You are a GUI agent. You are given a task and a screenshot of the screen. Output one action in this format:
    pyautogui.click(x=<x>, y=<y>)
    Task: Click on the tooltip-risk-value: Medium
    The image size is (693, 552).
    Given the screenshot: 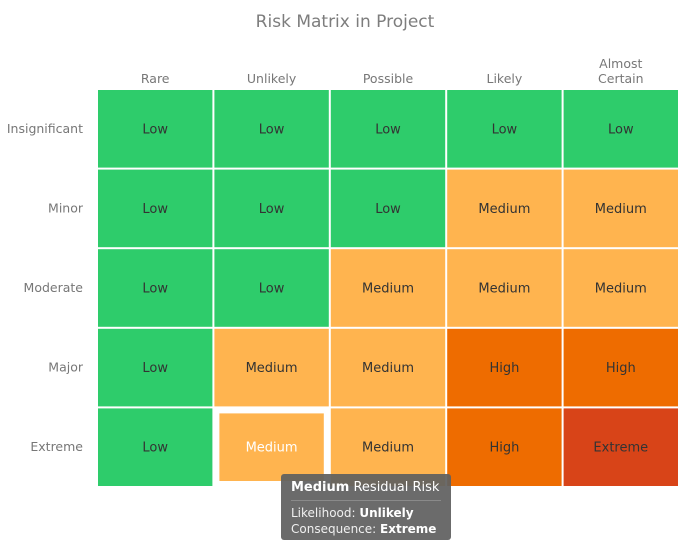 What is the action you would take?
    pyautogui.click(x=320, y=487)
    